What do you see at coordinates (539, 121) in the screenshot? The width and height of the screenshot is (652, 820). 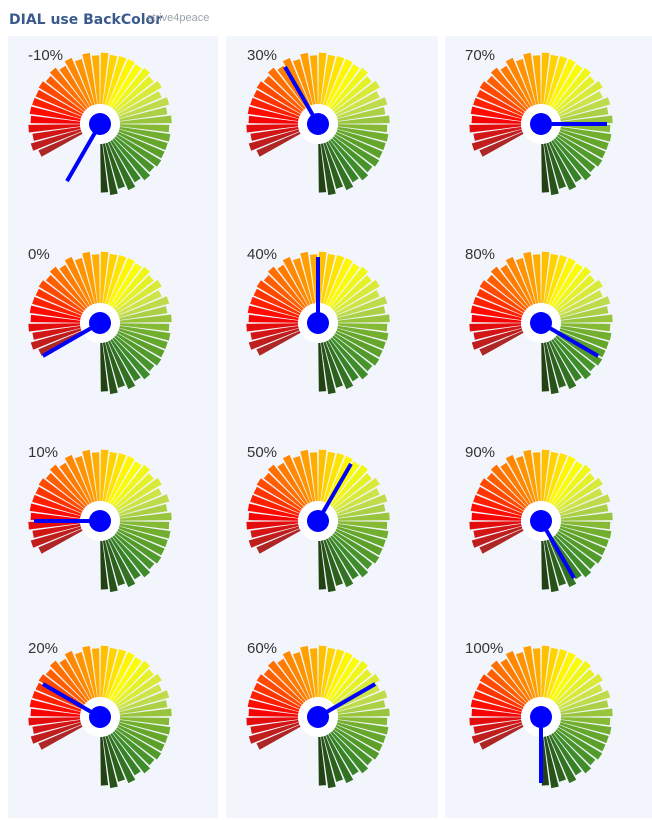 I see `dial-9: 70%` at bounding box center [539, 121].